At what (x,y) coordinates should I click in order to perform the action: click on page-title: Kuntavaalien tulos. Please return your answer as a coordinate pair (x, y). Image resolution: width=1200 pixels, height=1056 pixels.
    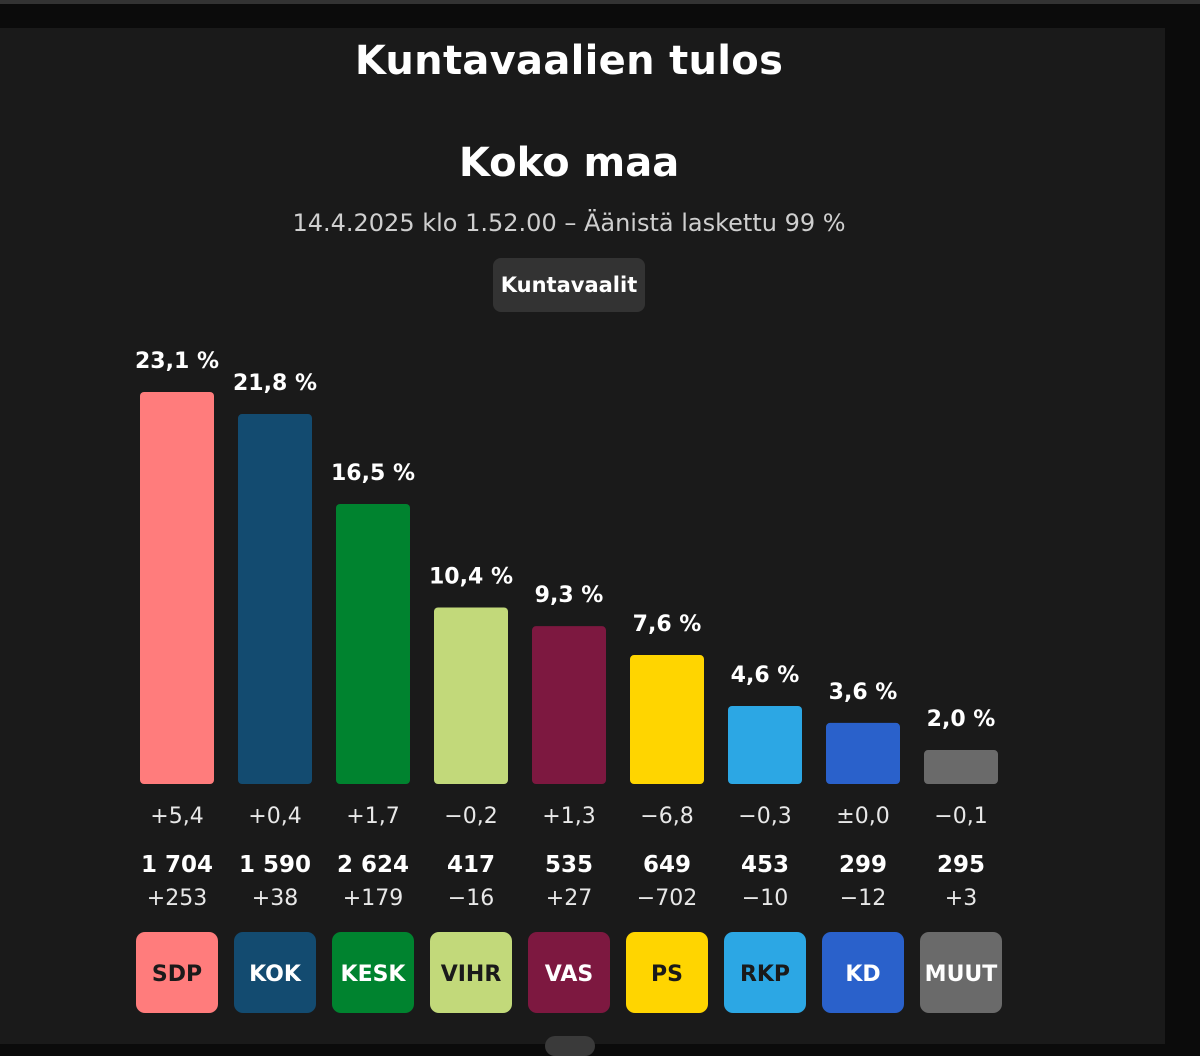
    Looking at the image, I should click on (569, 61).